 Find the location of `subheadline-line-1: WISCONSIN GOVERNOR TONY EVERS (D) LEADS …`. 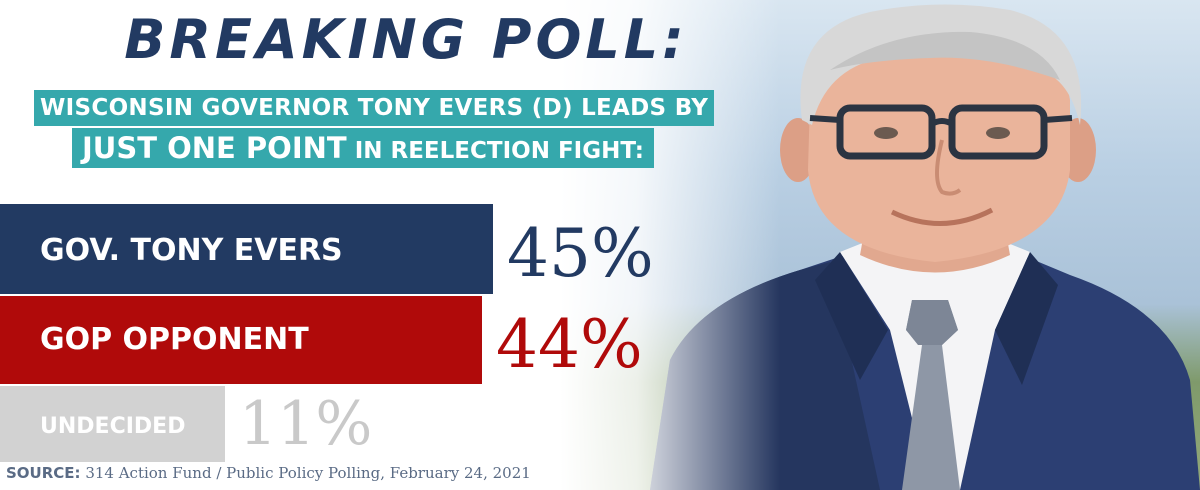

subheadline-line-1: WISCONSIN GOVERNOR TONY EVERS (D) LEADS … is located at coordinates (374, 108).